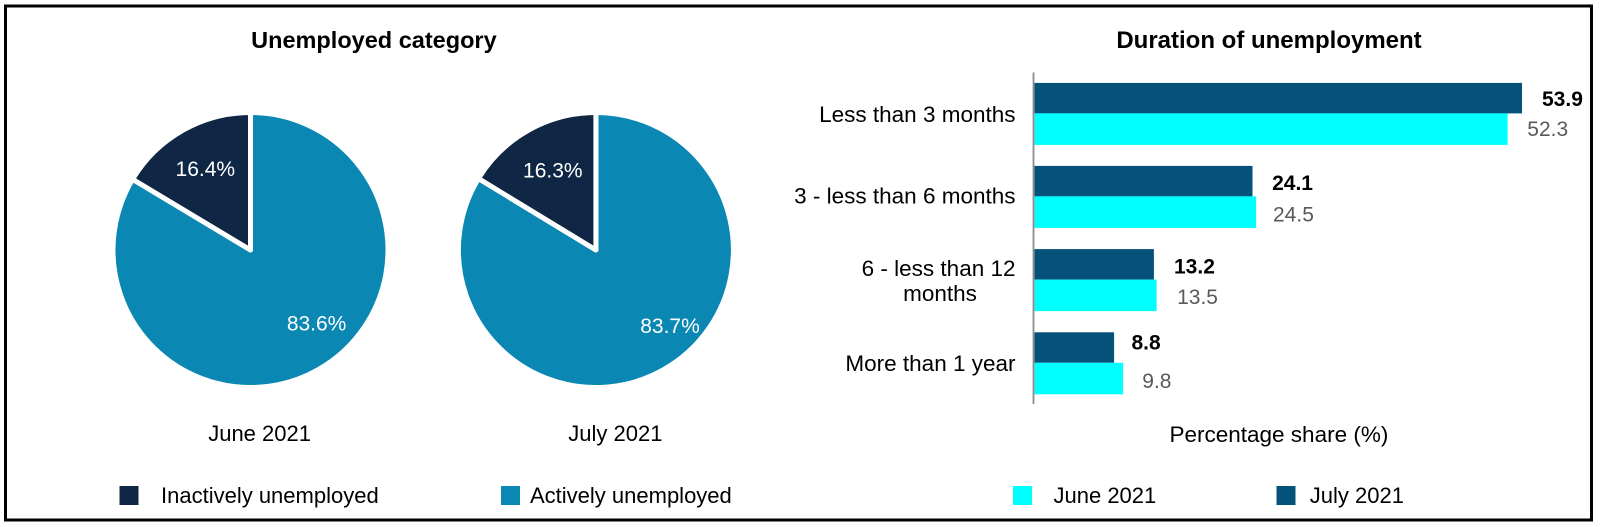  Describe the element at coordinates (317, 324) in the screenshot. I see `svg-text: 83.6%` at that location.